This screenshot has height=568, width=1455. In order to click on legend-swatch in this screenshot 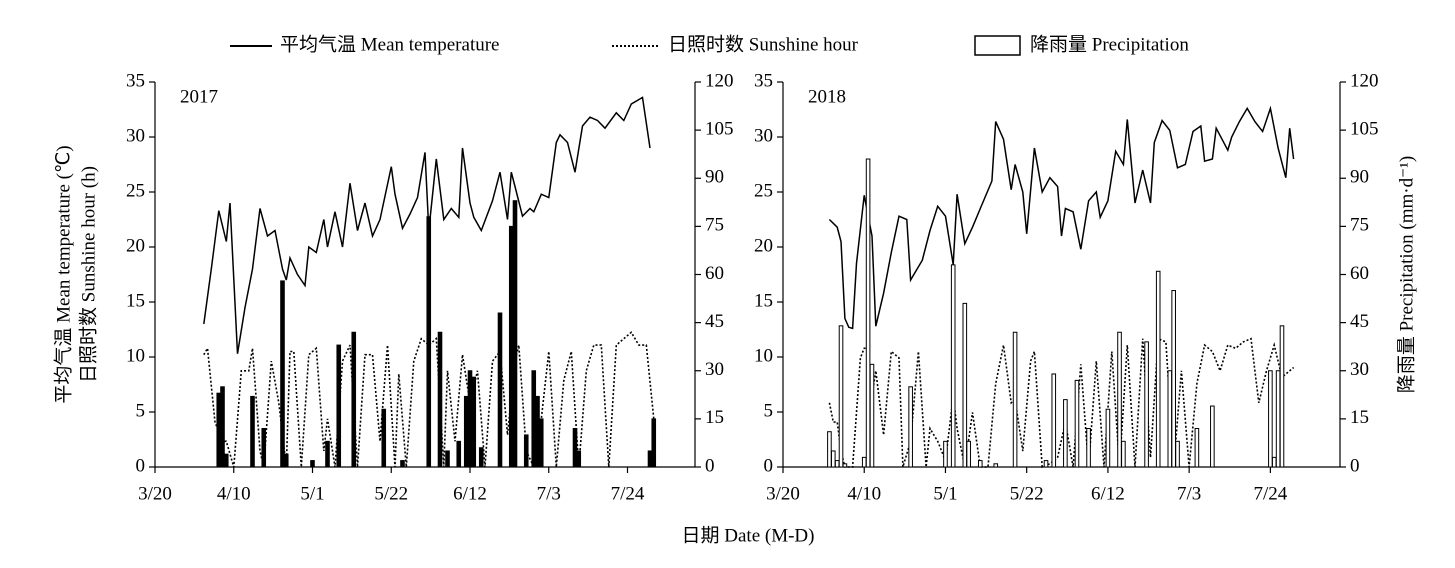, I will do `click(997, 45)`.